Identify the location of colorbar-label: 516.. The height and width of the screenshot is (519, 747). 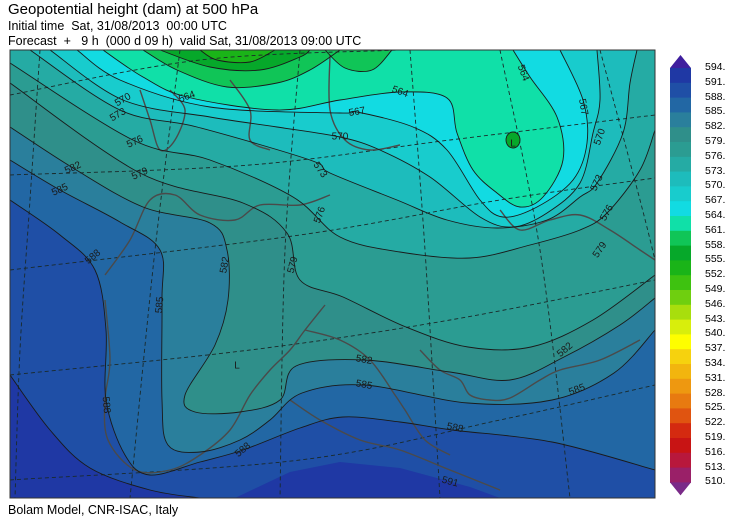
(715, 451).